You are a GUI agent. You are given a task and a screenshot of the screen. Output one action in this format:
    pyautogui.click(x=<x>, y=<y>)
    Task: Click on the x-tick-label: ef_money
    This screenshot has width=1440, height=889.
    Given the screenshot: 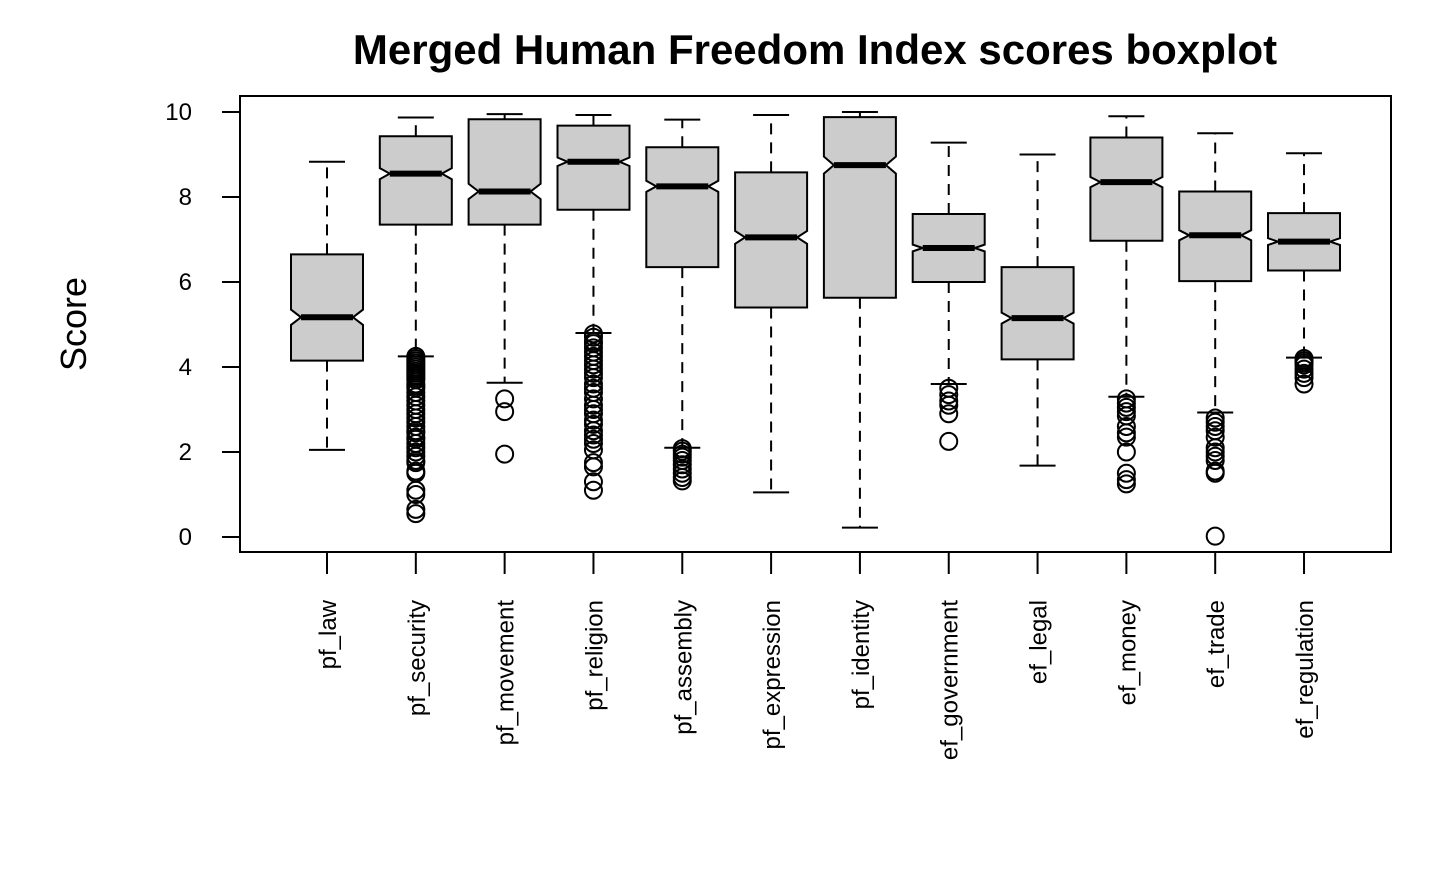 What is the action you would take?
    pyautogui.click(x=1127, y=652)
    